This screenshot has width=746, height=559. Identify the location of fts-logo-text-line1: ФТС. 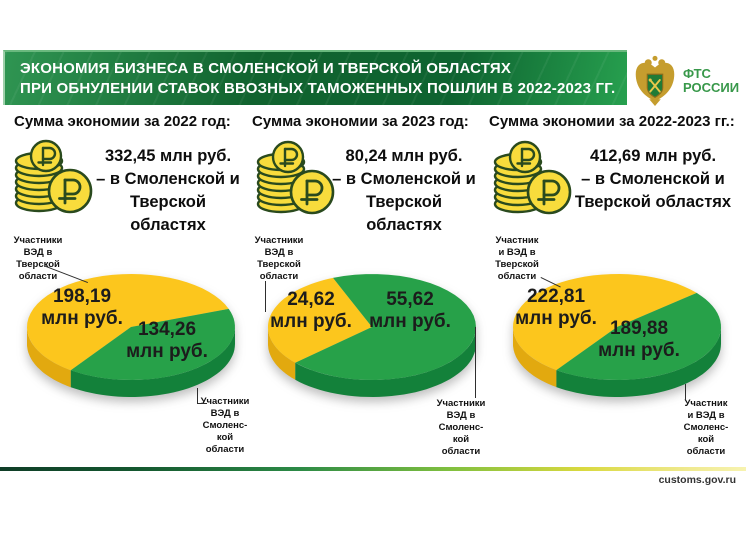
(697, 73).